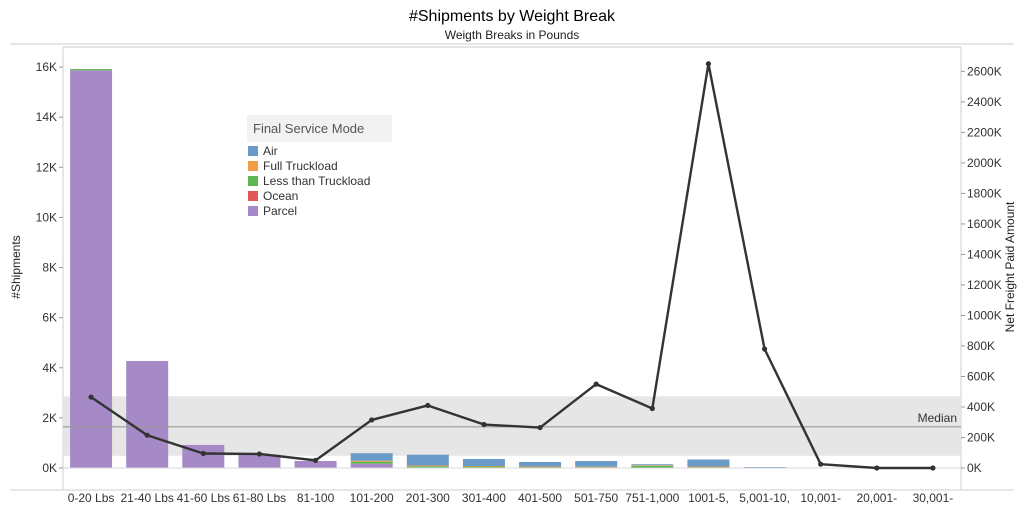 This screenshot has height=507, width=1024. What do you see at coordinates (46, 167) in the screenshot?
I see `y-tick-label: 12K` at bounding box center [46, 167].